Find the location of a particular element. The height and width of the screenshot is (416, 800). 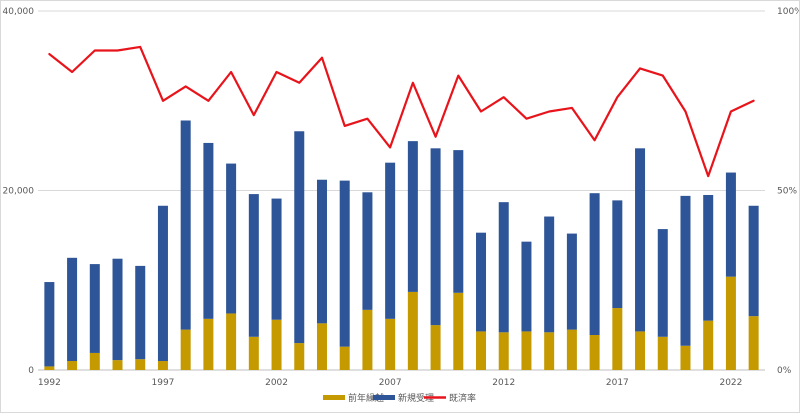

legend-swatch-prior is located at coordinates (334, 397).